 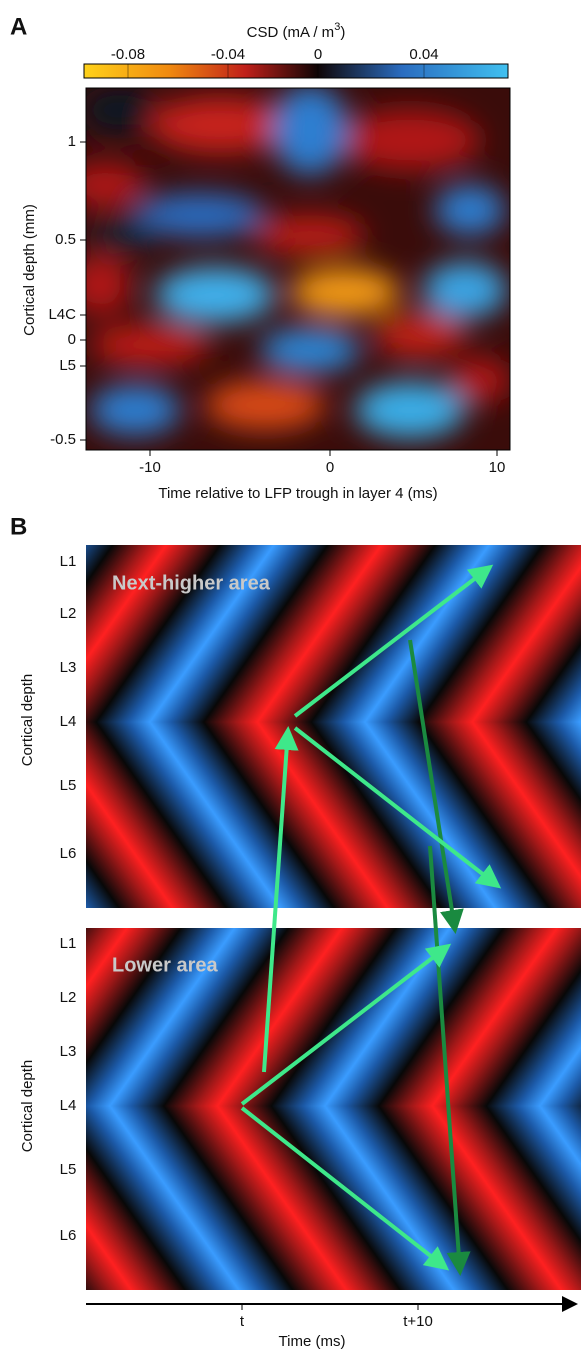 What do you see at coordinates (418, 1321) in the screenshot?
I see `x-tick-label: t+10` at bounding box center [418, 1321].